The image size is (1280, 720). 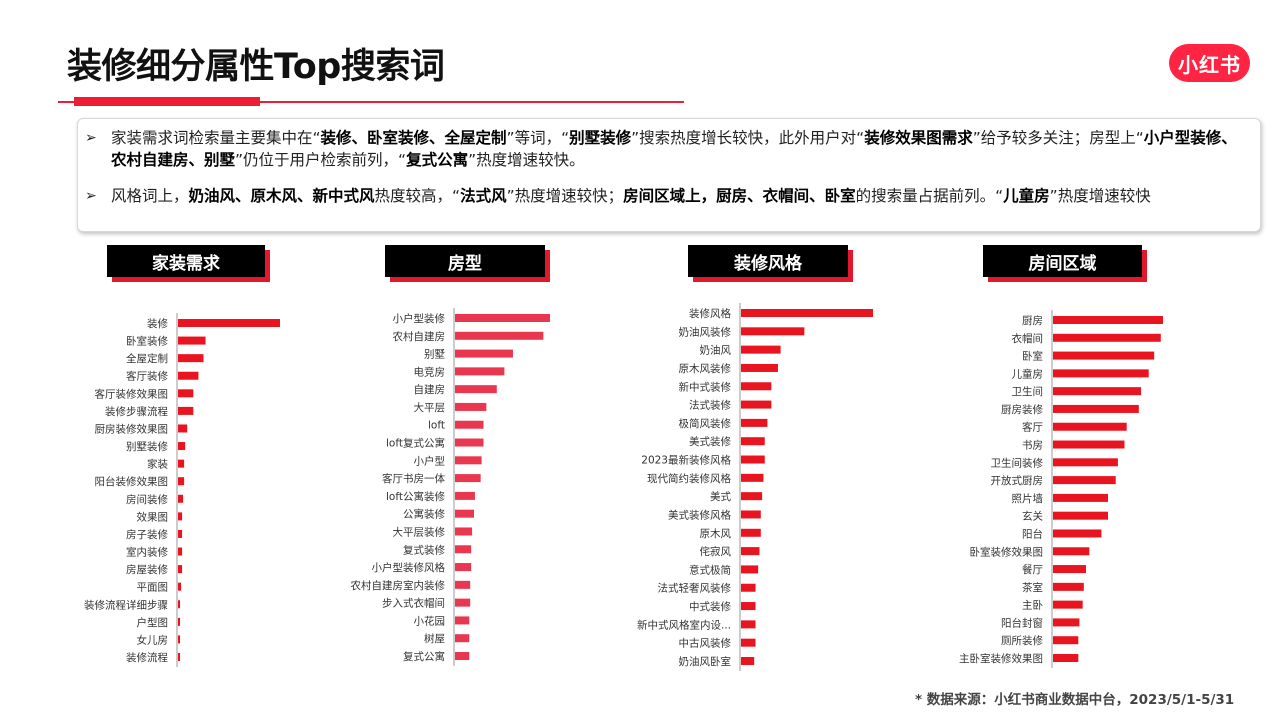 I want to click on category-label: 法式轻奢风装修, so click(x=695, y=588).